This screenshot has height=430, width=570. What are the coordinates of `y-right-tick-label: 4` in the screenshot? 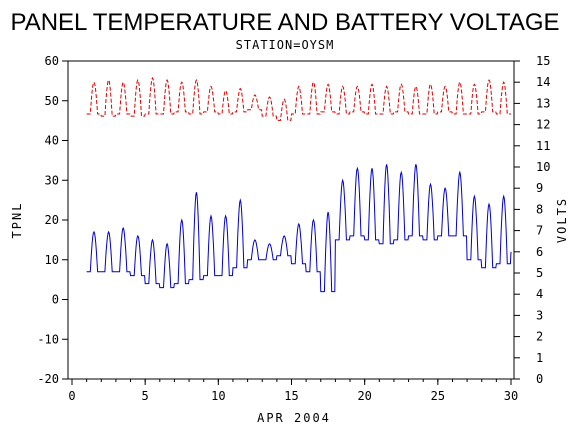 It's located at (539, 294).